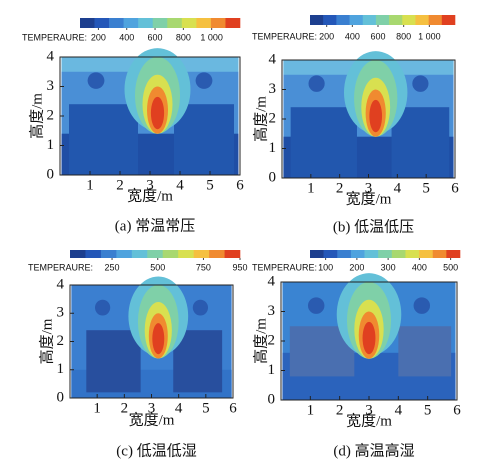 The image size is (481, 470). What do you see at coordinates (155, 225) in the screenshot?
I see `caption: (a) 常温常压` at bounding box center [155, 225].